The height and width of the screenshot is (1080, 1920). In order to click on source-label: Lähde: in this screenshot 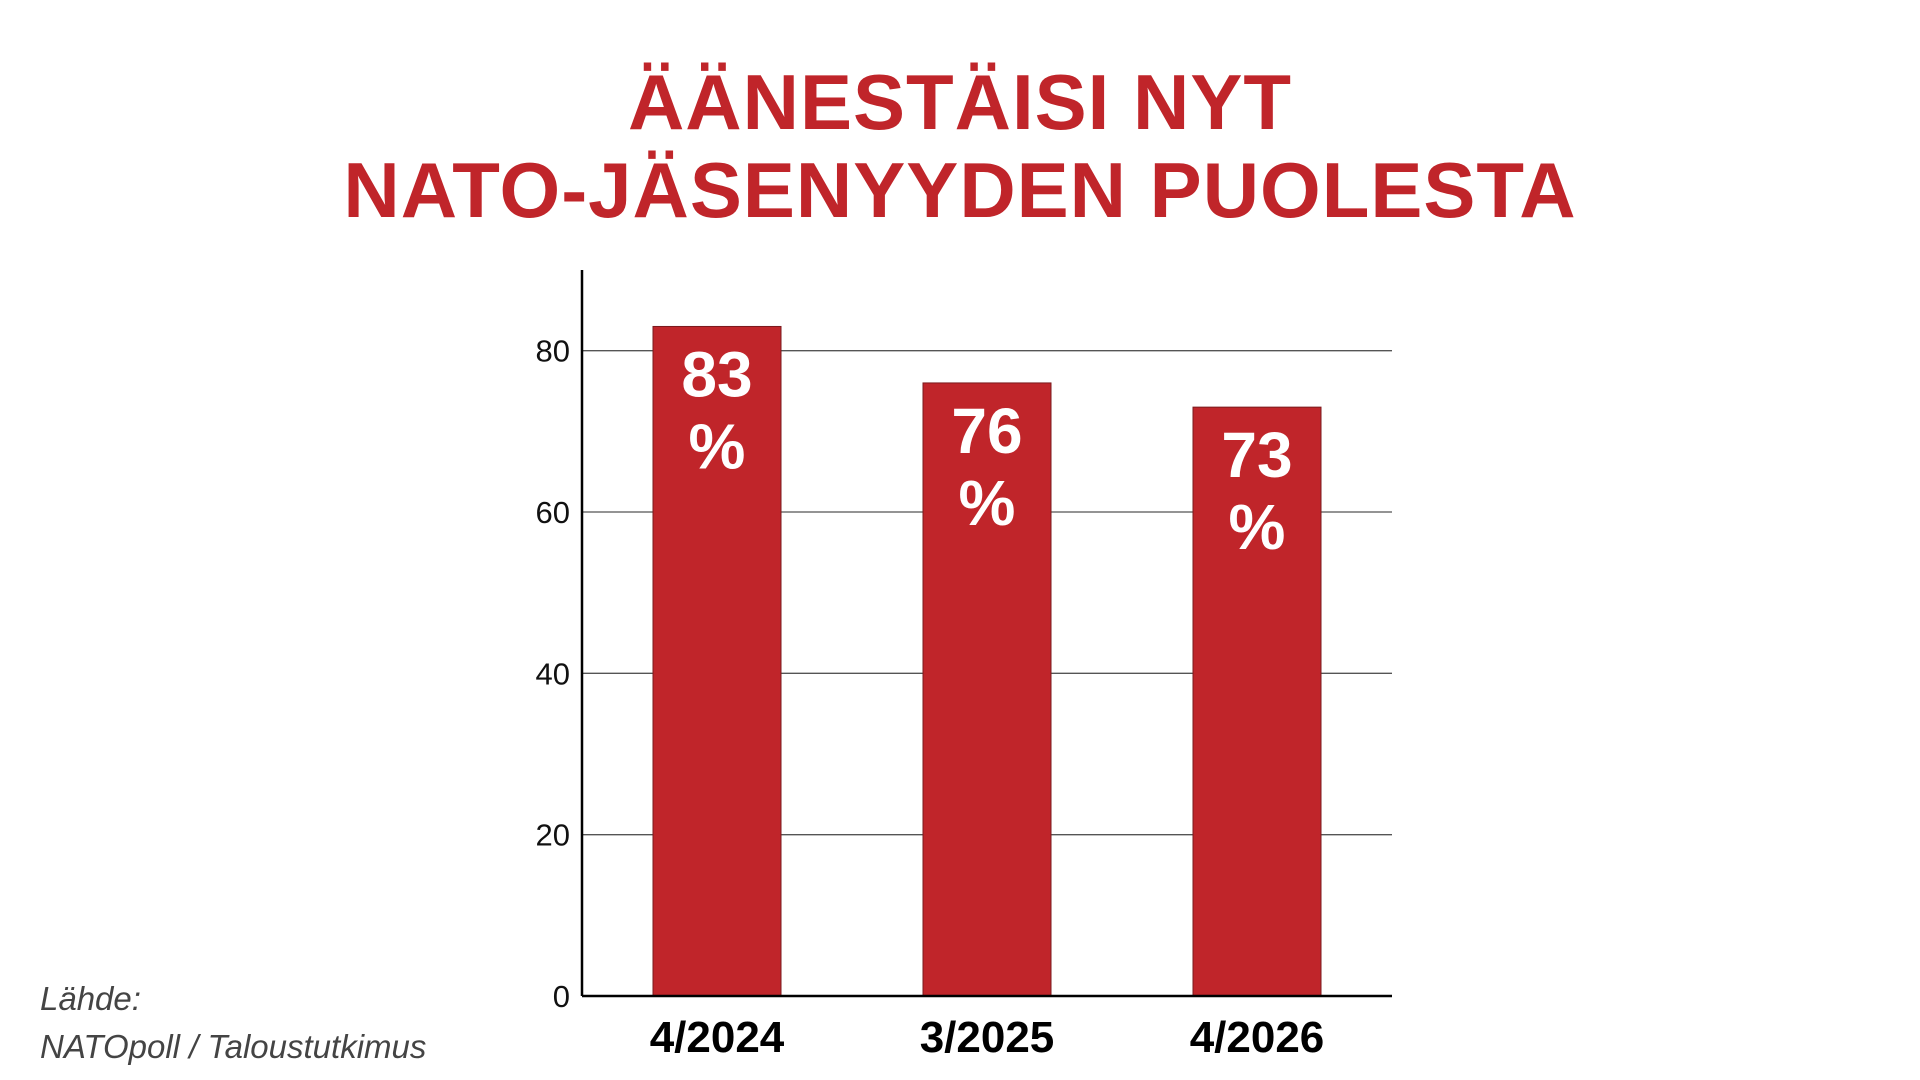, I will do `click(90, 998)`.